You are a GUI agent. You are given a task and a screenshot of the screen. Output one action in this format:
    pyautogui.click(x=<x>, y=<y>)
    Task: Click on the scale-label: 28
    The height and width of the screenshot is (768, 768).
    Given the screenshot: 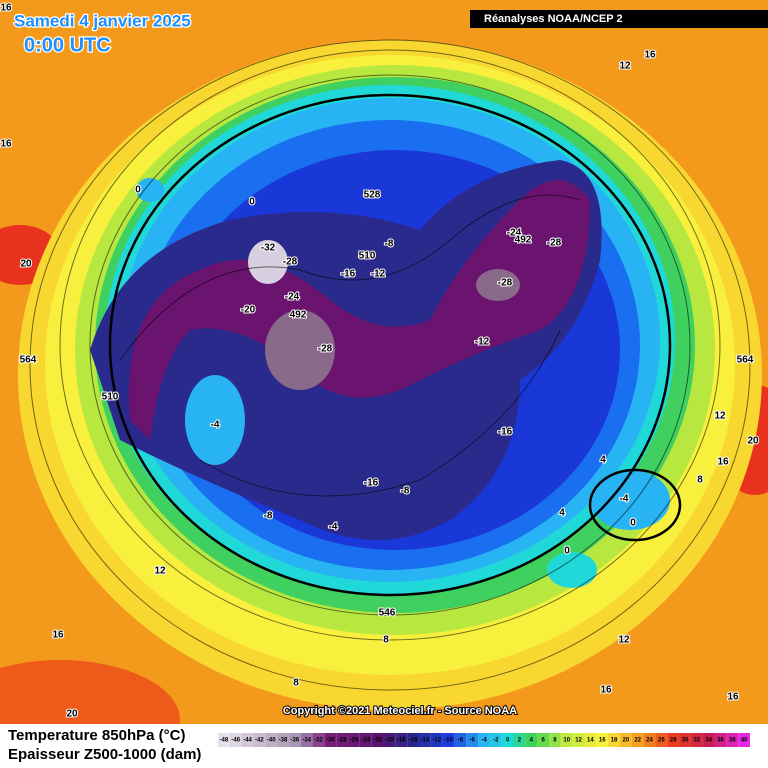 What is the action you would take?
    pyautogui.click(x=673, y=741)
    